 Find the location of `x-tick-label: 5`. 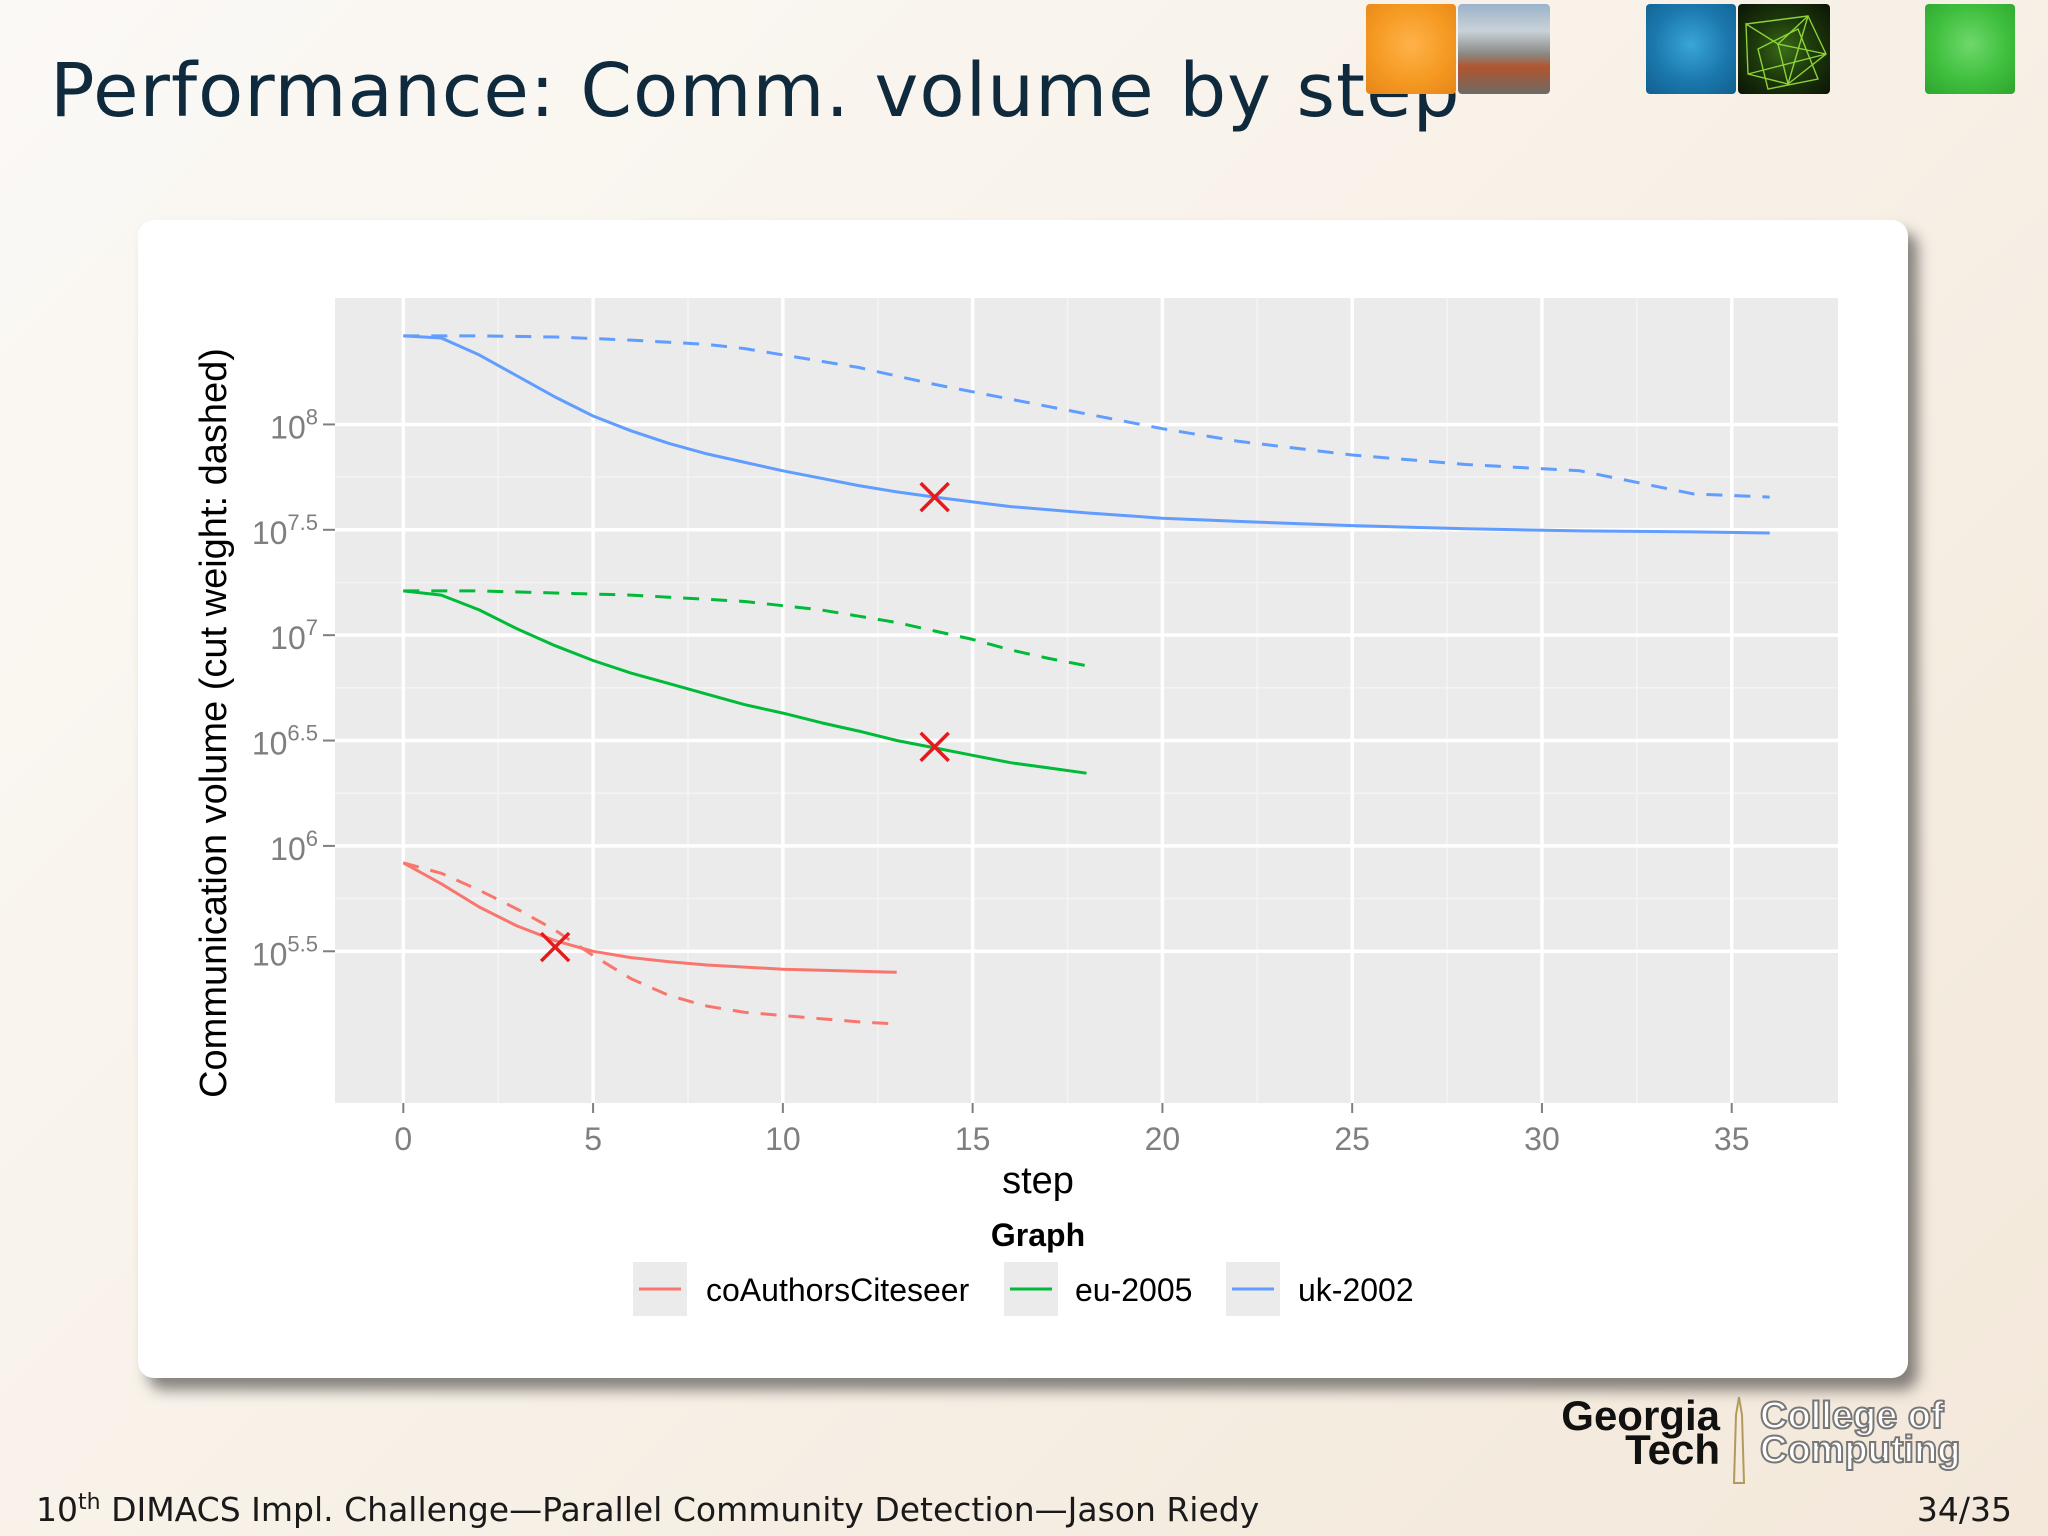

x-tick-label: 5 is located at coordinates (593, 1139).